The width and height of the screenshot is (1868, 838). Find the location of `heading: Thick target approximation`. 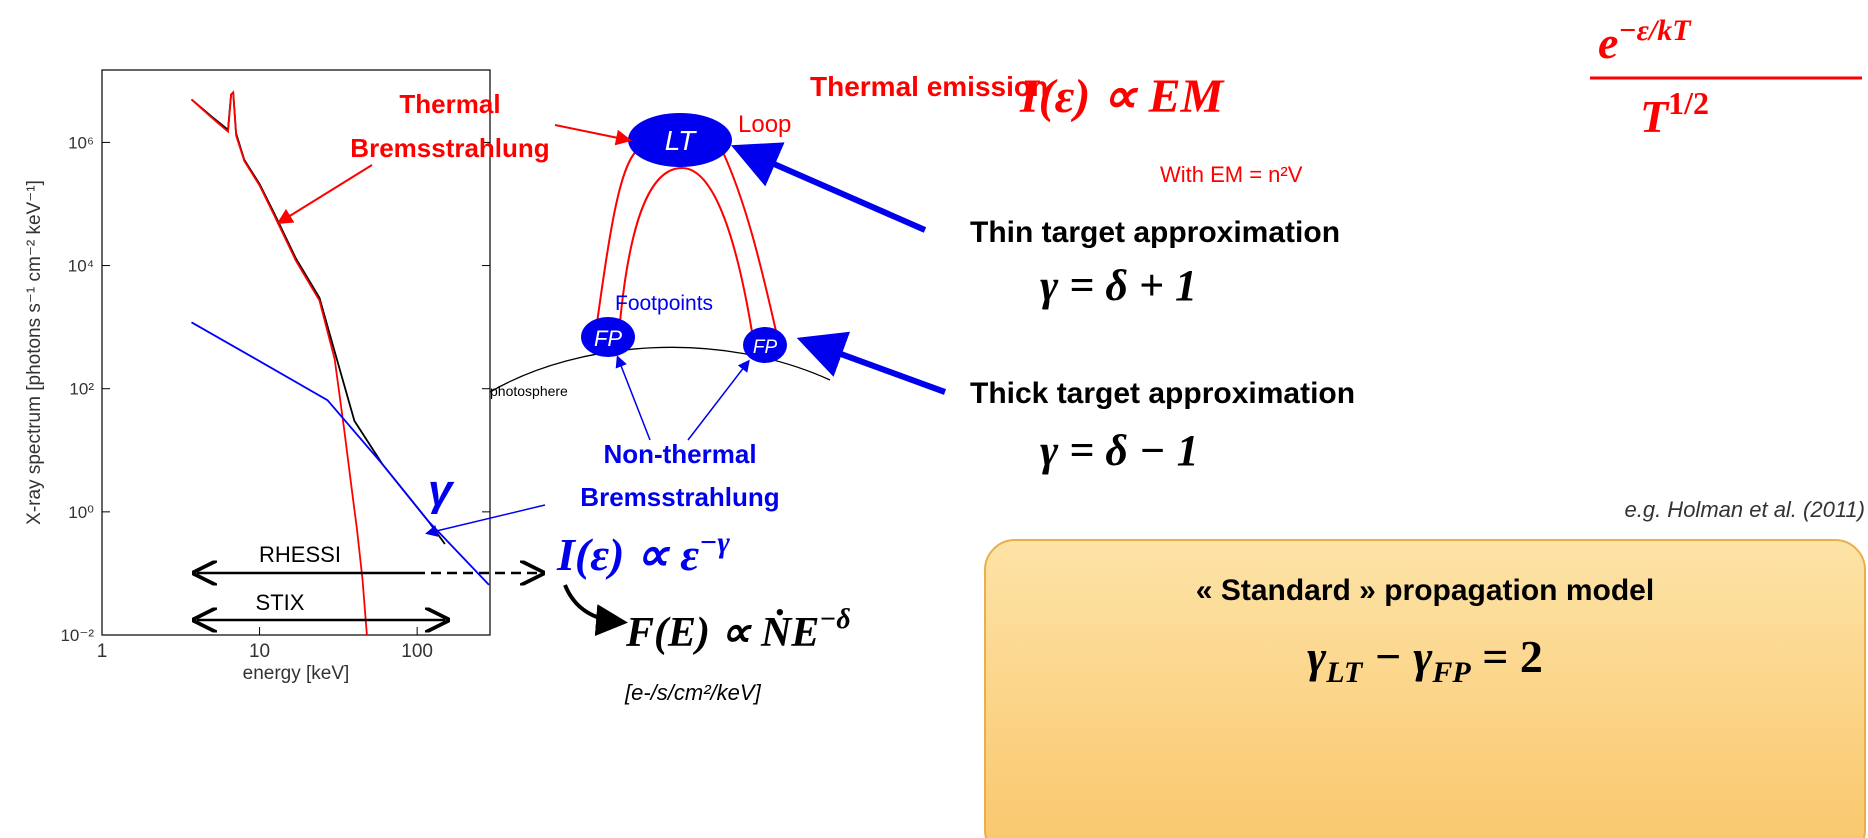

heading: Thick target approximation is located at coordinates (1162, 393).